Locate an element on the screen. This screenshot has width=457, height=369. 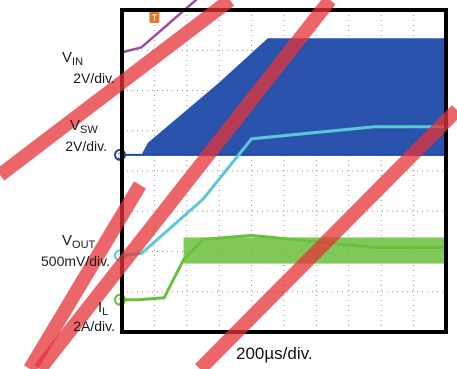
vsw-scale: 2V/div. is located at coordinates (86, 146).